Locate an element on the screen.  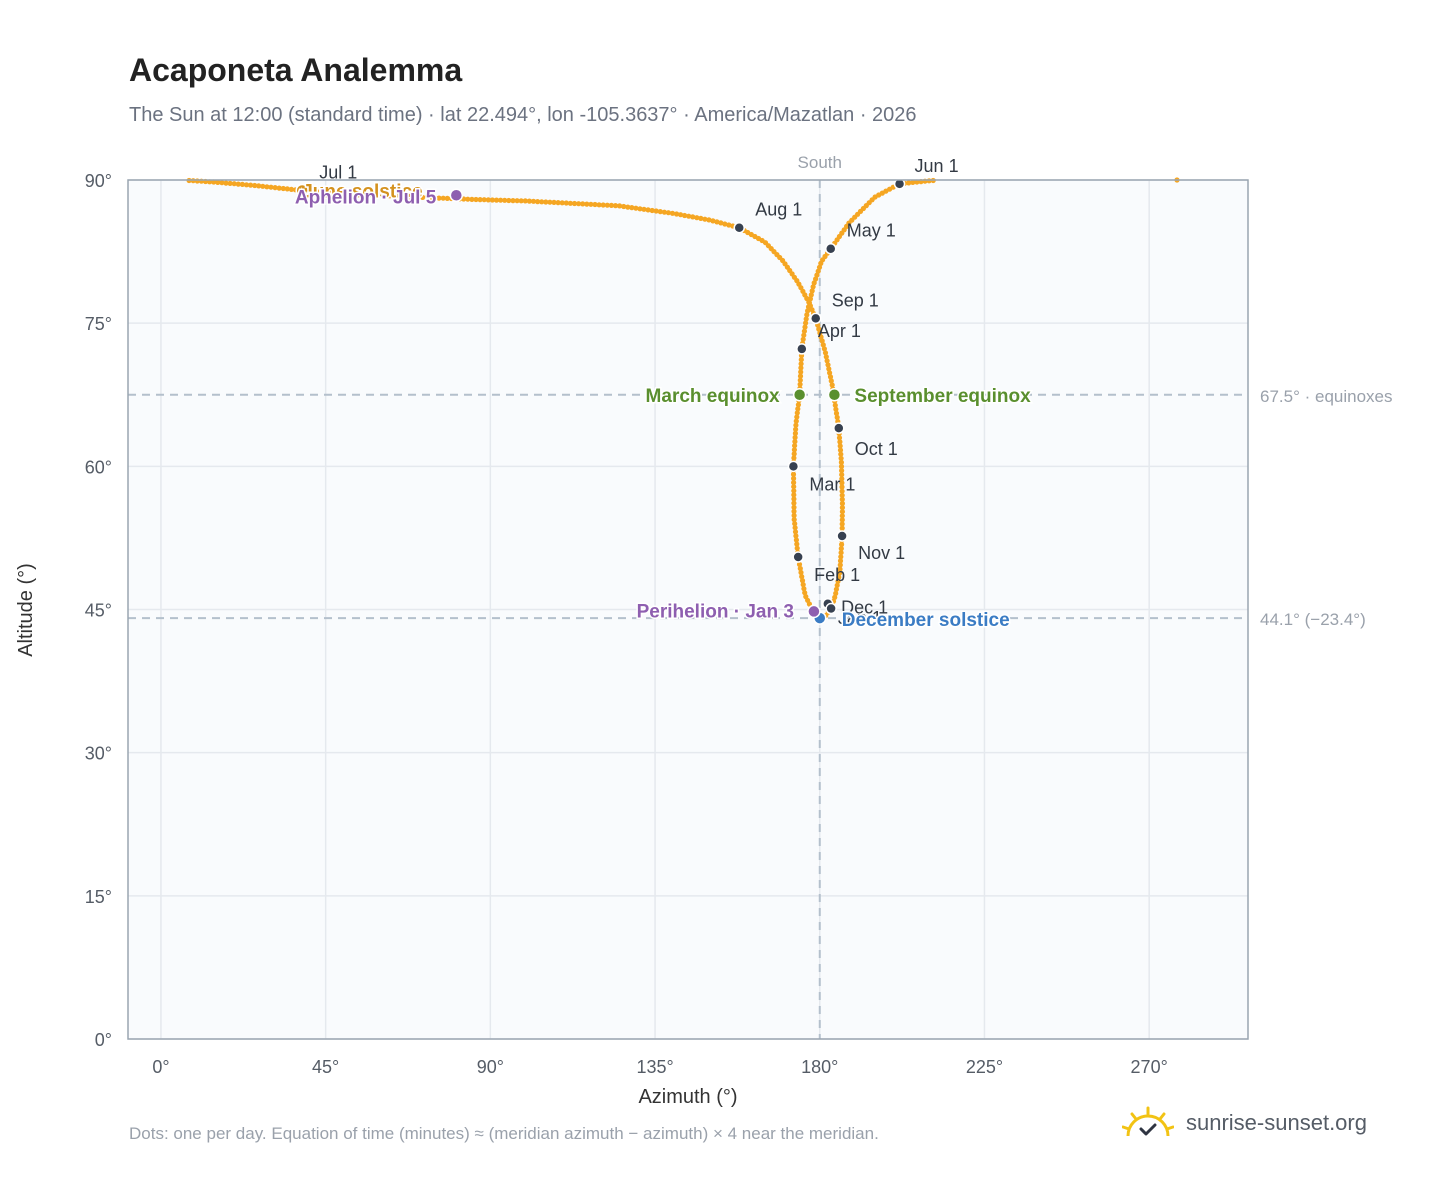
y-tick-label: 30° is located at coordinates (98, 754).